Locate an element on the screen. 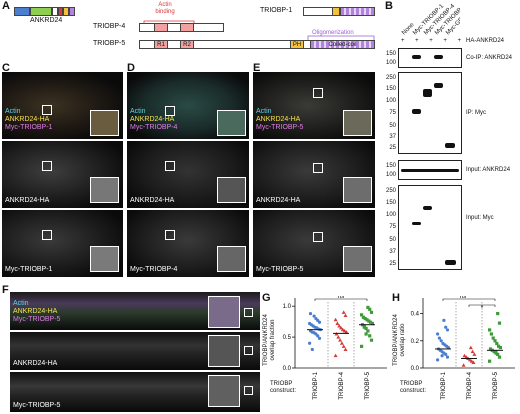 The width and height of the screenshot is (520, 414). panel-c-triobp-image: Myc-TRIOBP-1 is located at coordinates (62, 243).